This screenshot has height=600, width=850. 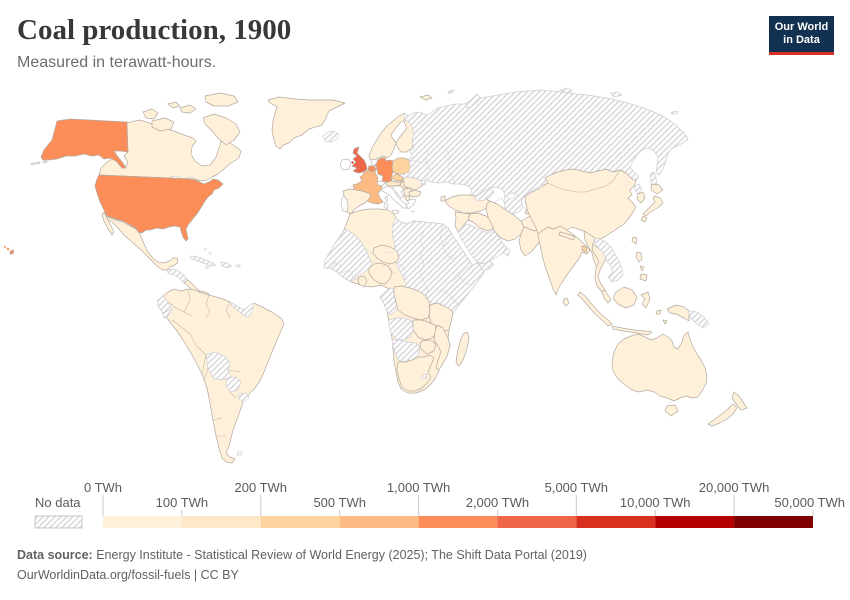 I want to click on svg-text: 10,000 TWh, so click(x=655, y=502).